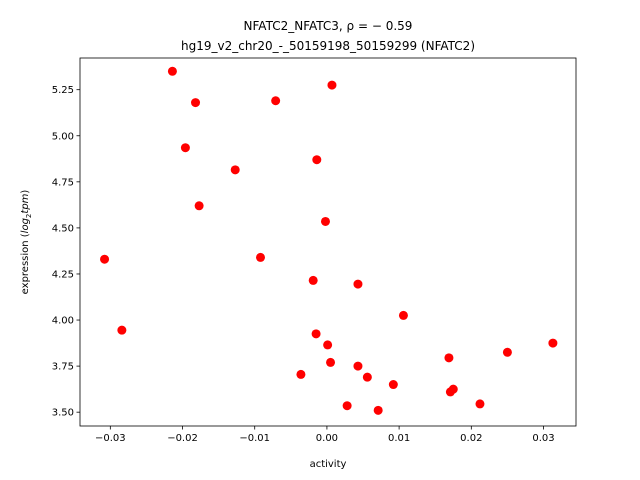 The width and height of the screenshot is (640, 480). Describe the element at coordinates (471, 438) in the screenshot. I see `x-tick-label: 0.02` at that location.